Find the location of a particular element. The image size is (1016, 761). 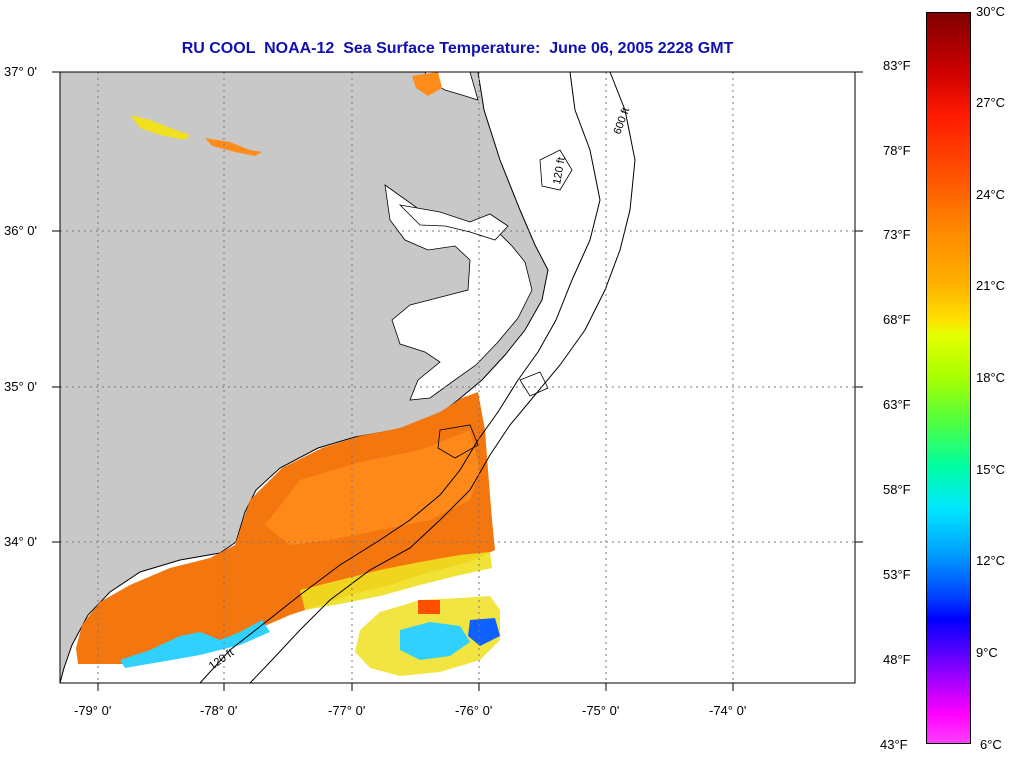

lon-label-78: -78° 0' is located at coordinates (219, 710).